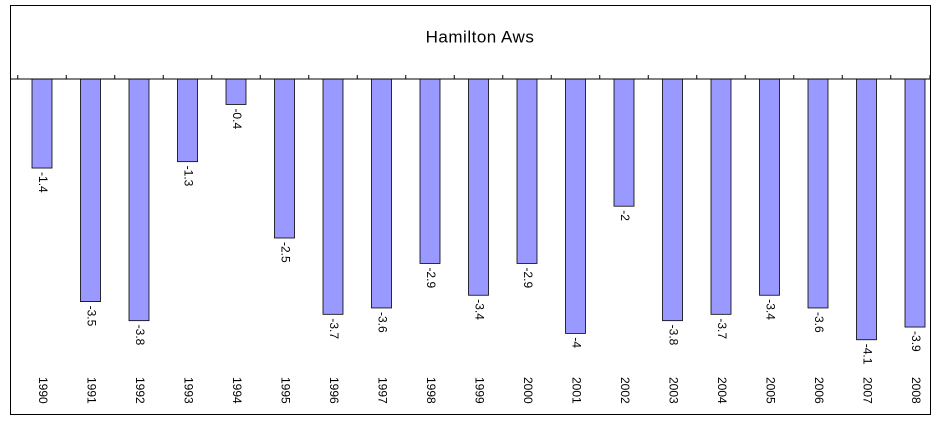 Image resolution: width=941 pixels, height=421 pixels. What do you see at coordinates (334, 390) in the screenshot?
I see `x-tick-label: 1996` at bounding box center [334, 390].